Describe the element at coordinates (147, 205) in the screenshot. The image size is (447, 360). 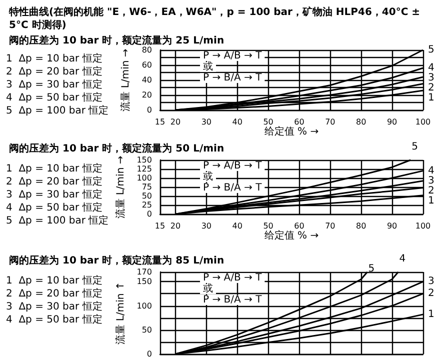
I see `y-tick-label: 25` at that location.